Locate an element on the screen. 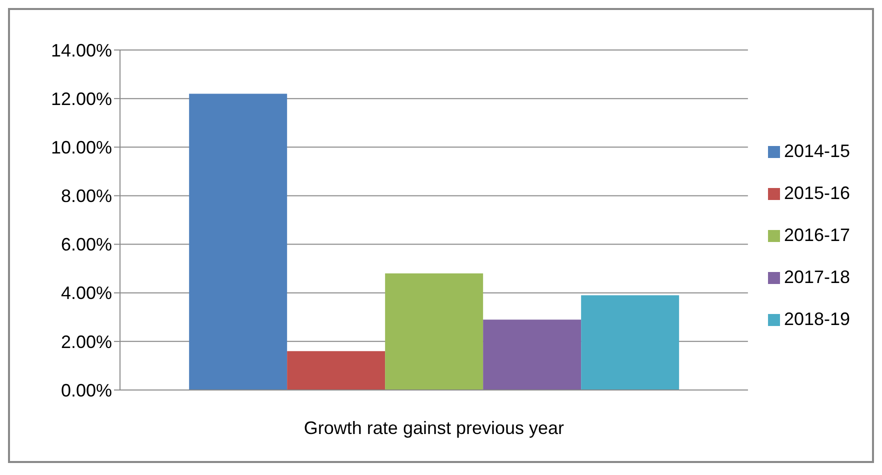 This screenshot has height=475, width=882. y-tick-label: 6.00% is located at coordinates (86, 244).